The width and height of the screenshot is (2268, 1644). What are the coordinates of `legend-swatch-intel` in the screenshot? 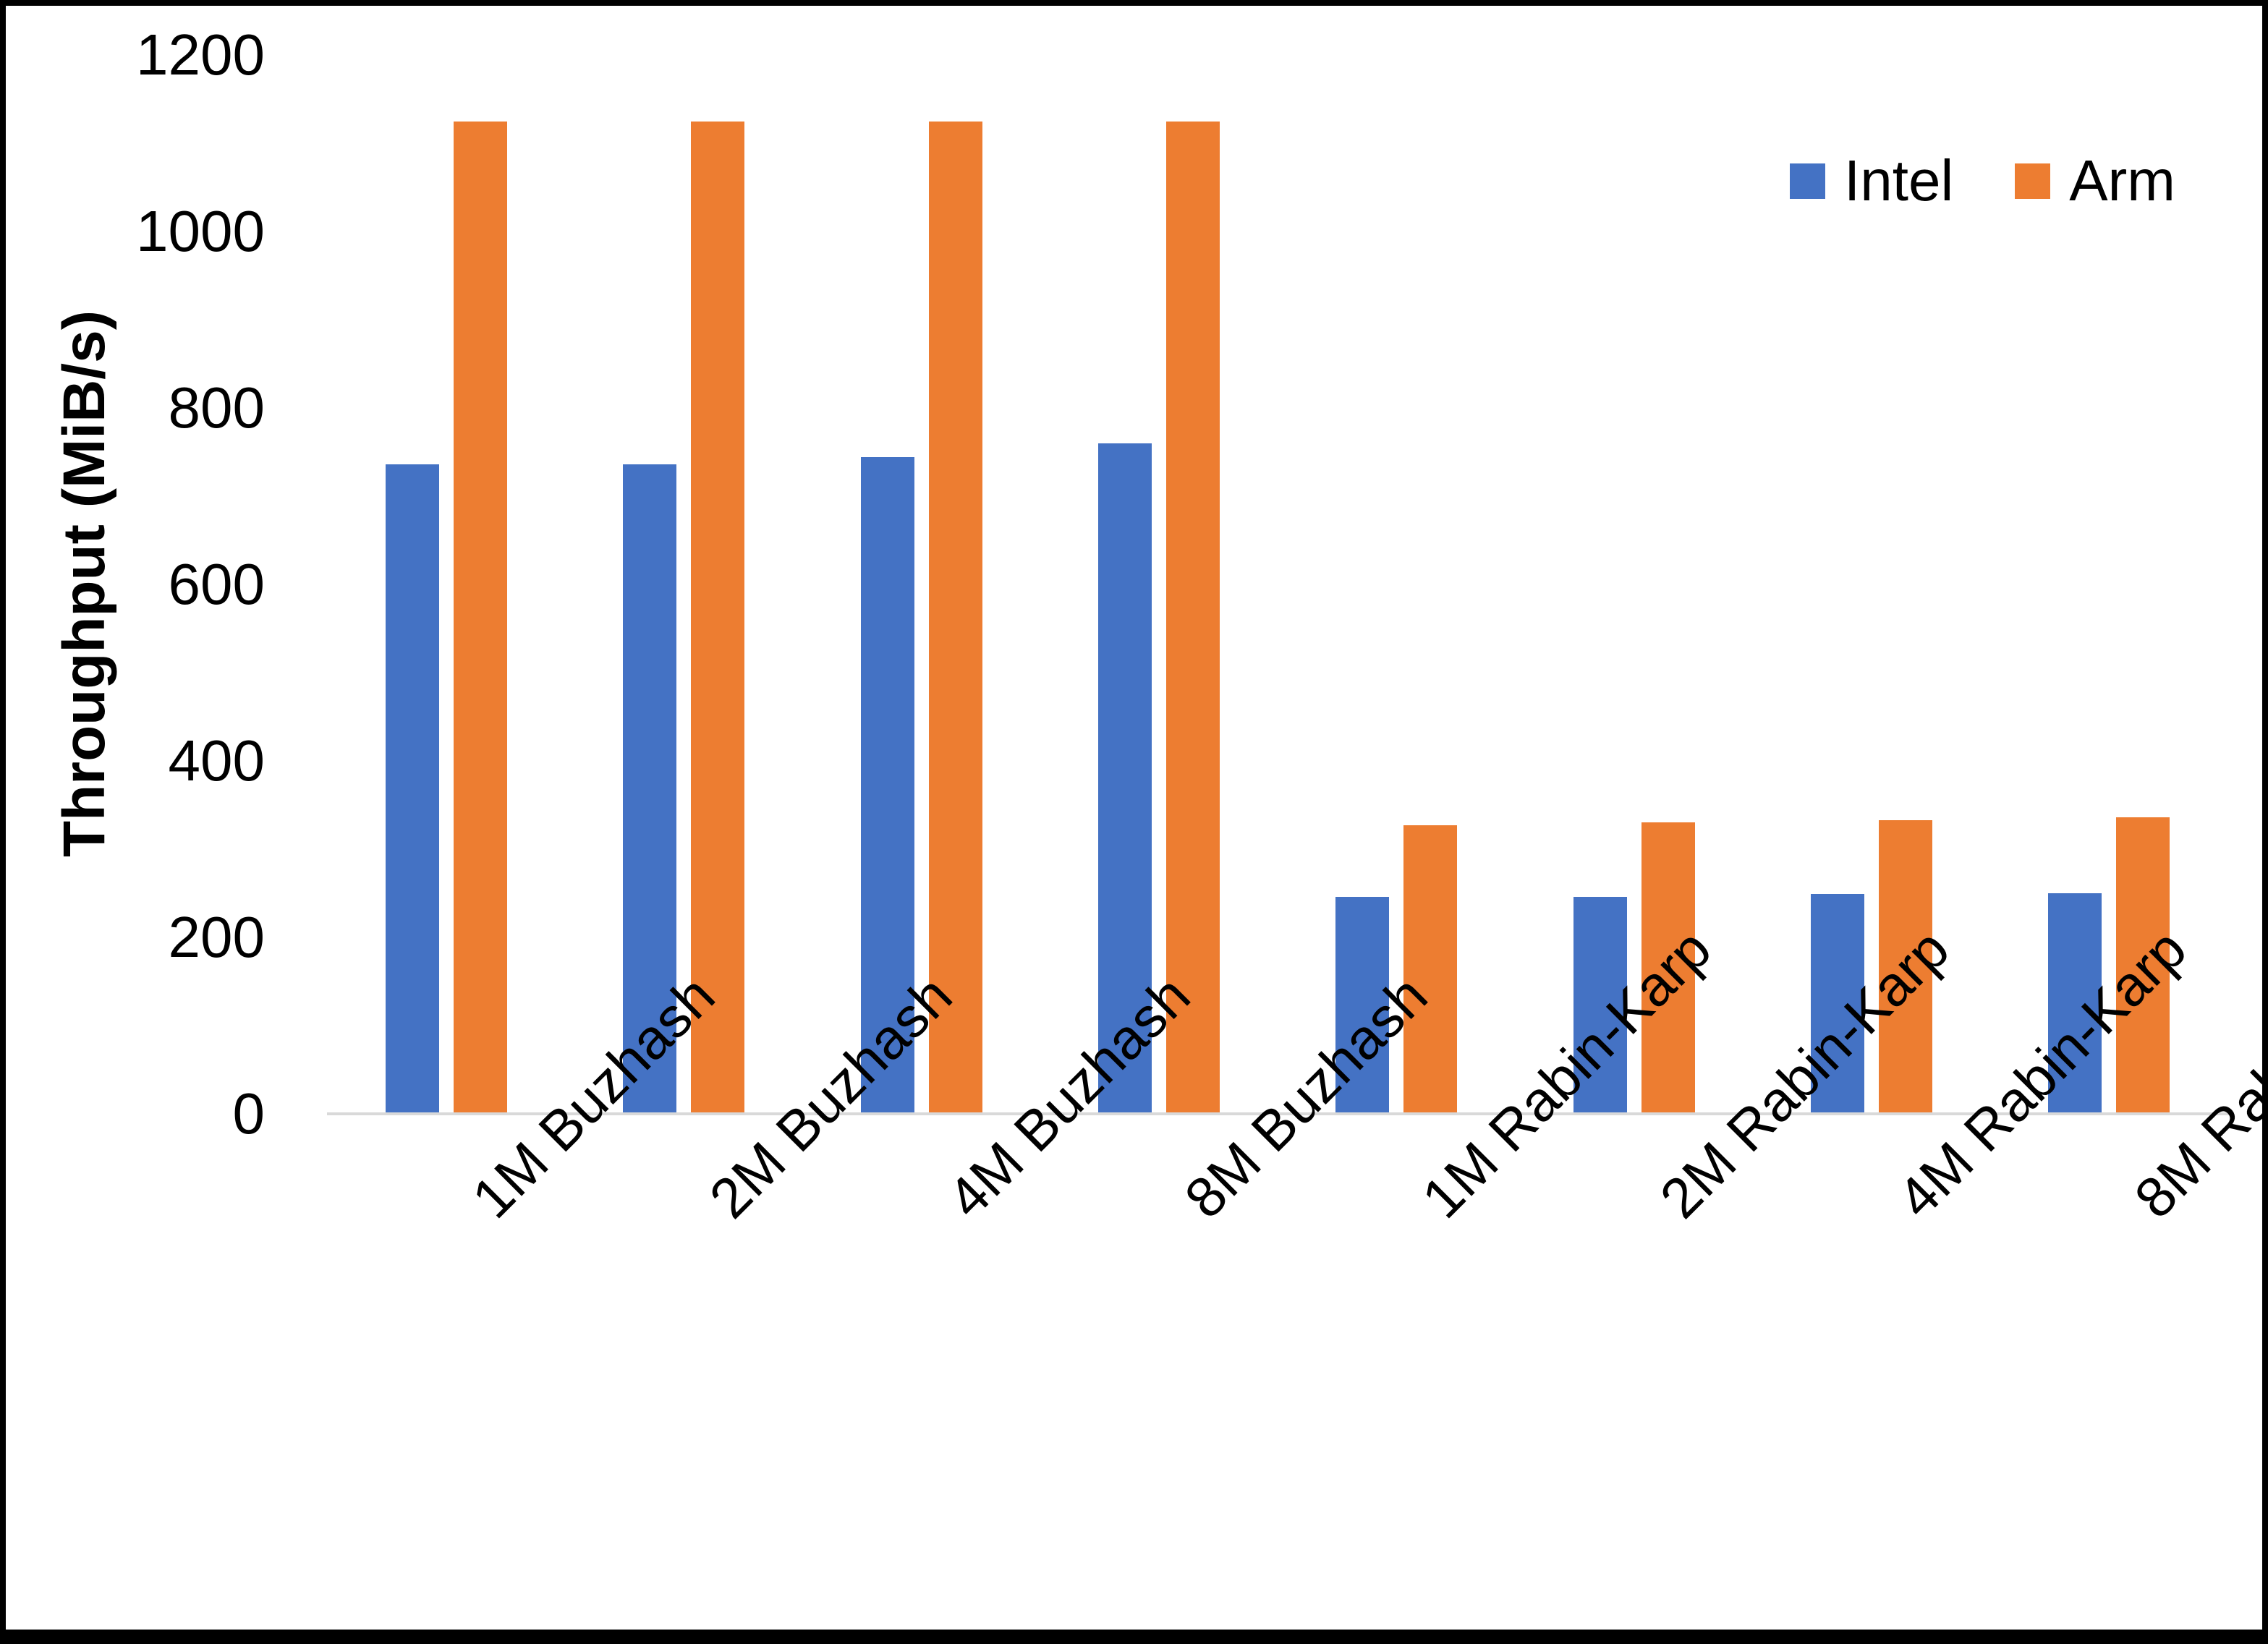 It's located at (1807, 181).